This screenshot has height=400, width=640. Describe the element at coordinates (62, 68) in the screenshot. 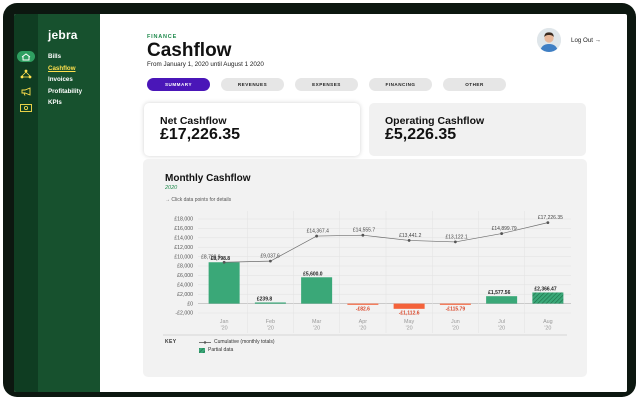

I see `sidebar-item-cashflow: Cashflow` at that location.